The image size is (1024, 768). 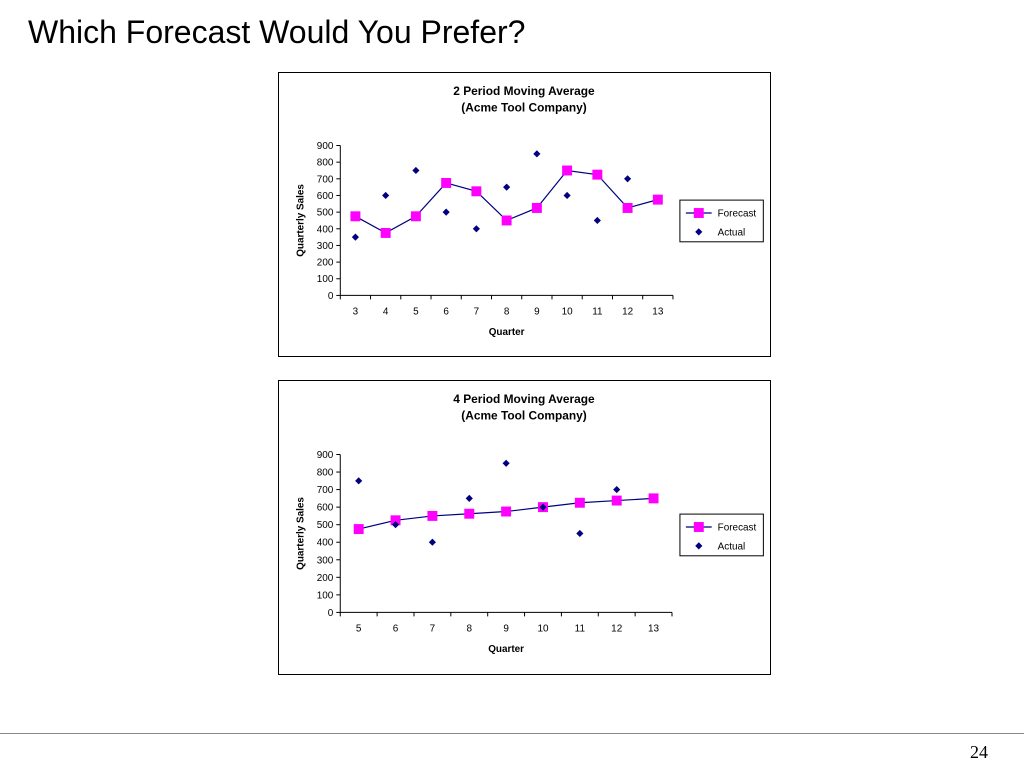 I want to click on chart-title: 2 Period Moving Average, so click(x=524, y=91).